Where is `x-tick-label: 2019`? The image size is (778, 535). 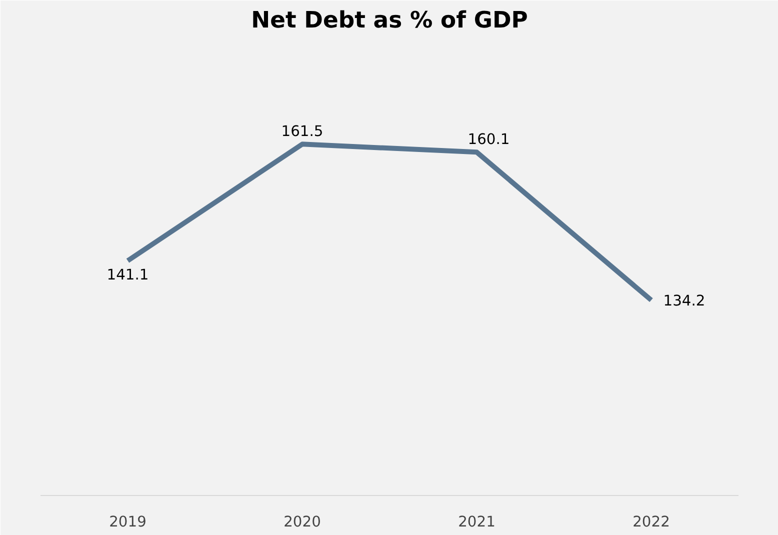 x-tick-label: 2019 is located at coordinates (127, 522).